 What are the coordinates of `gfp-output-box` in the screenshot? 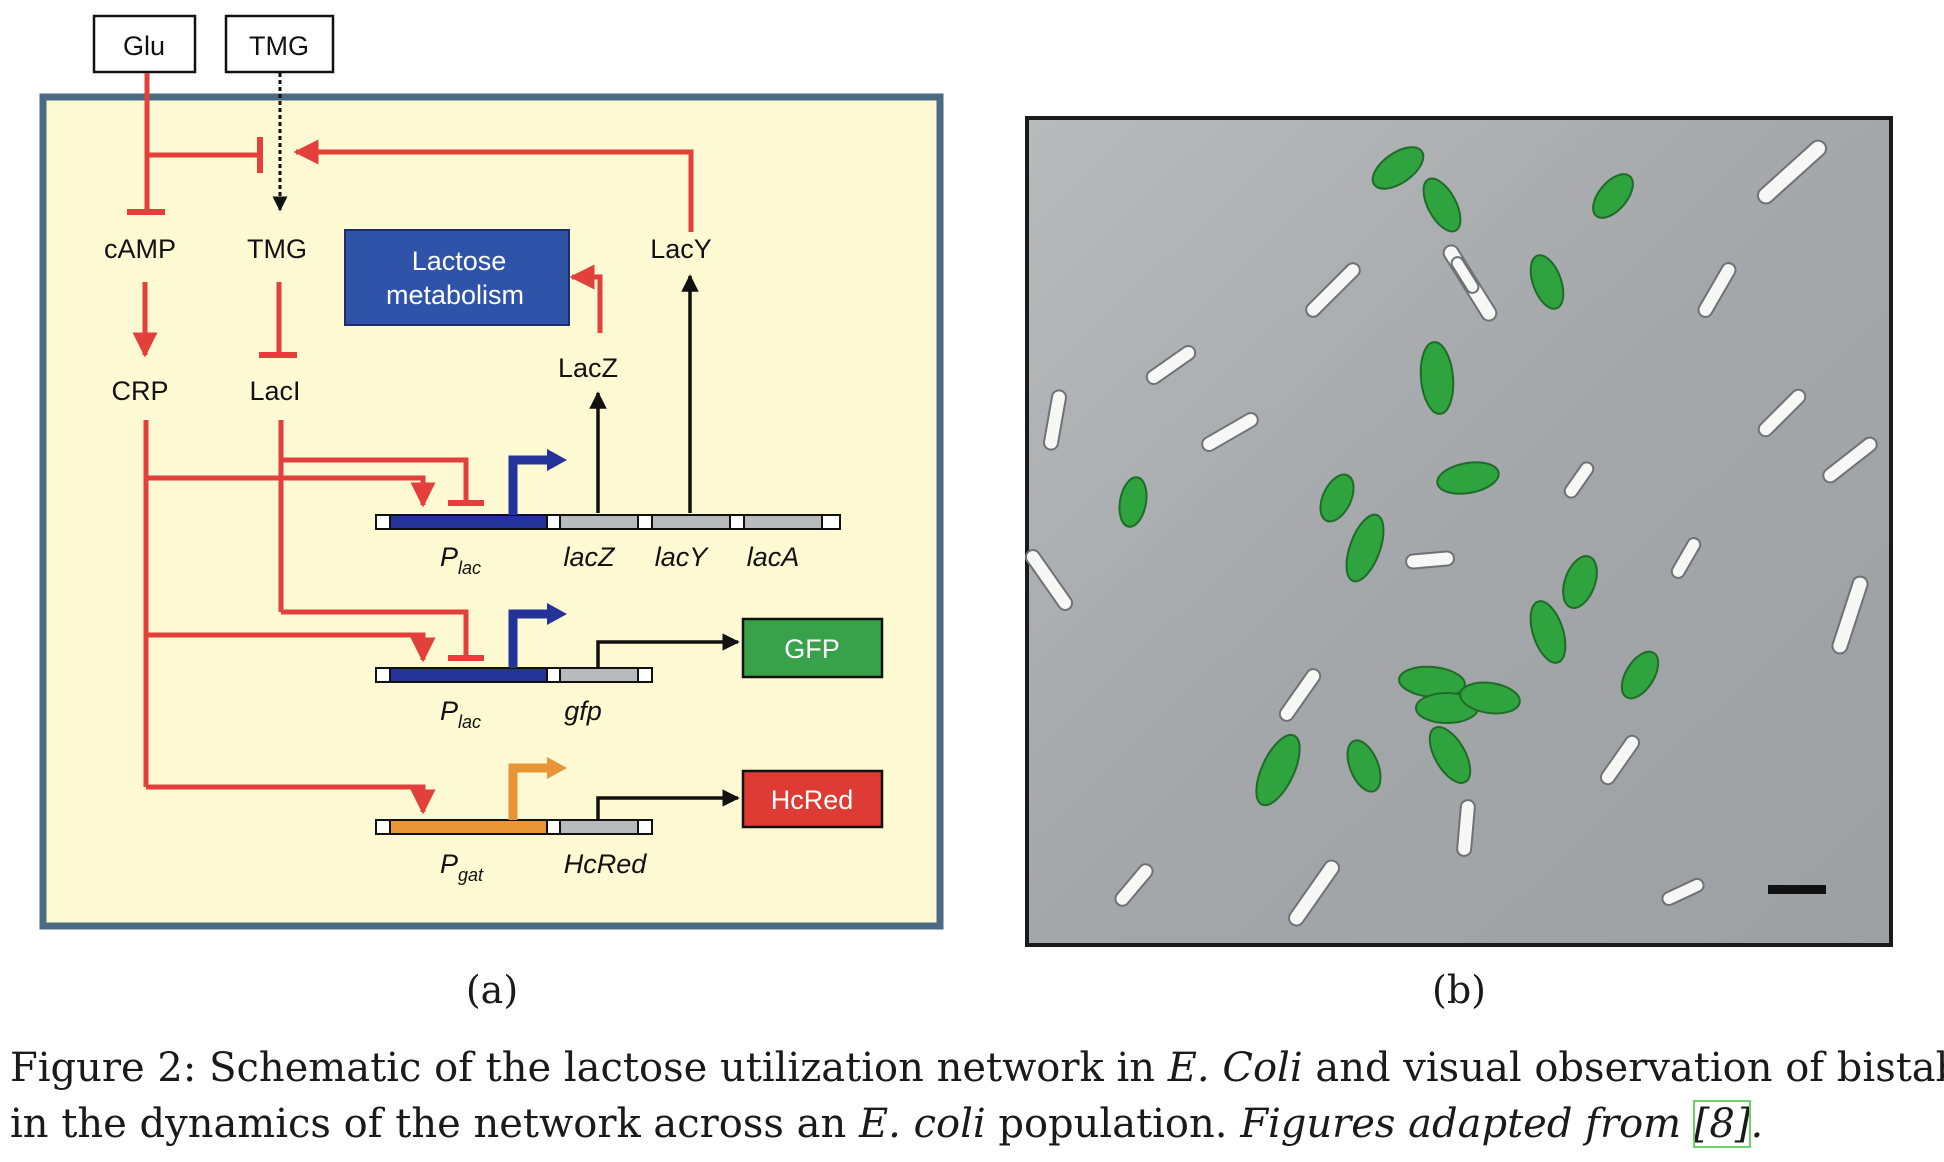 It's located at (812, 648).